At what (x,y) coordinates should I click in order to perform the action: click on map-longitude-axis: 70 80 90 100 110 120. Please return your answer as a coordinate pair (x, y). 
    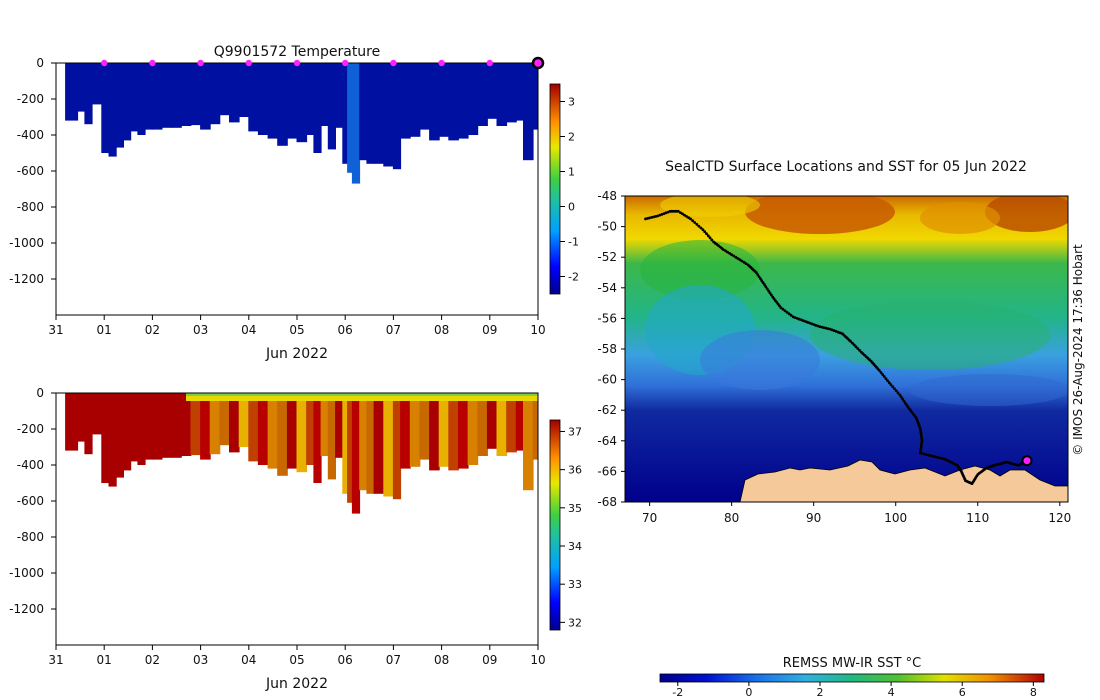
    Looking at the image, I should click on (856, 513).